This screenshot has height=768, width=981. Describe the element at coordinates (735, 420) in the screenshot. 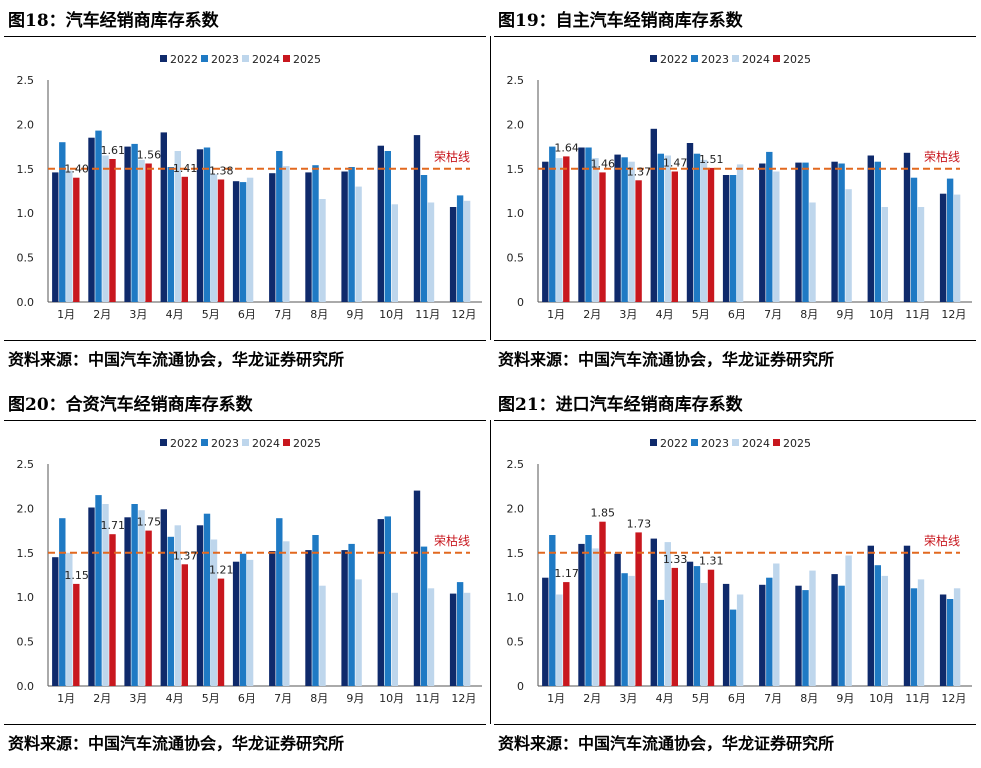

I see `title-rule` at that location.